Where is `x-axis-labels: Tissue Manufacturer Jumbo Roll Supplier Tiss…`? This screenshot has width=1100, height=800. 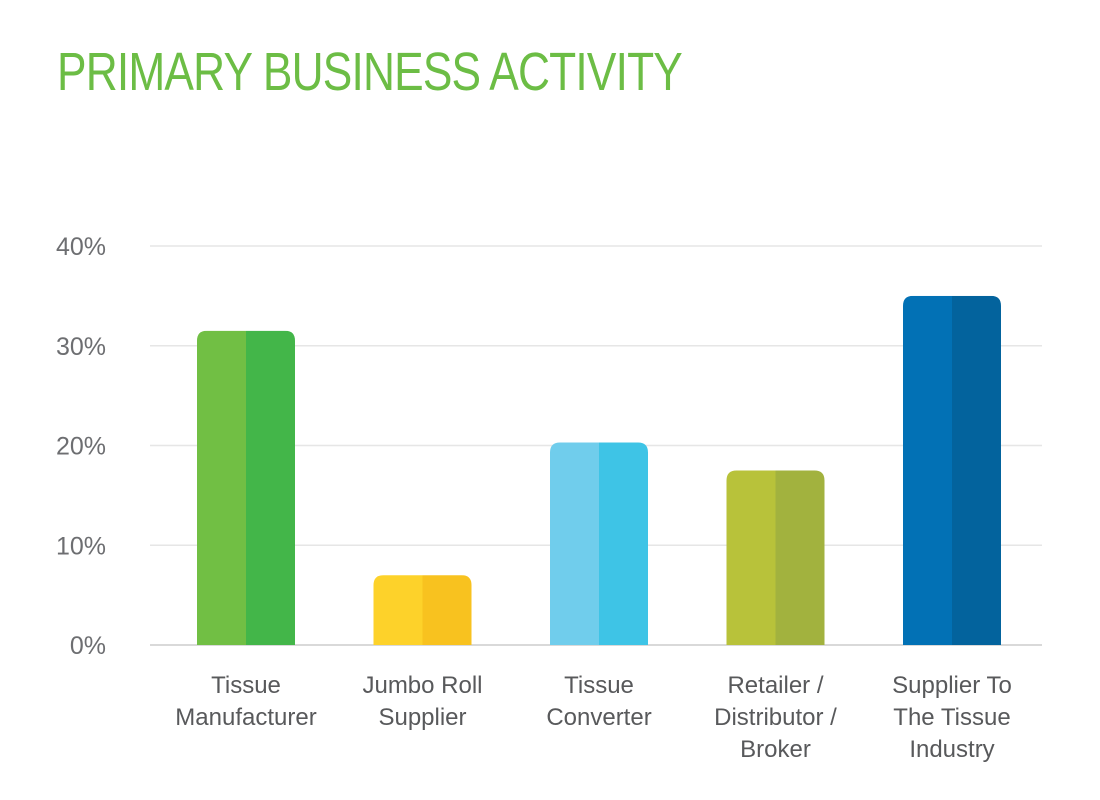 x-axis-labels: Tissue Manufacturer Jumbo Roll Supplier Tiss… is located at coordinates (593, 717).